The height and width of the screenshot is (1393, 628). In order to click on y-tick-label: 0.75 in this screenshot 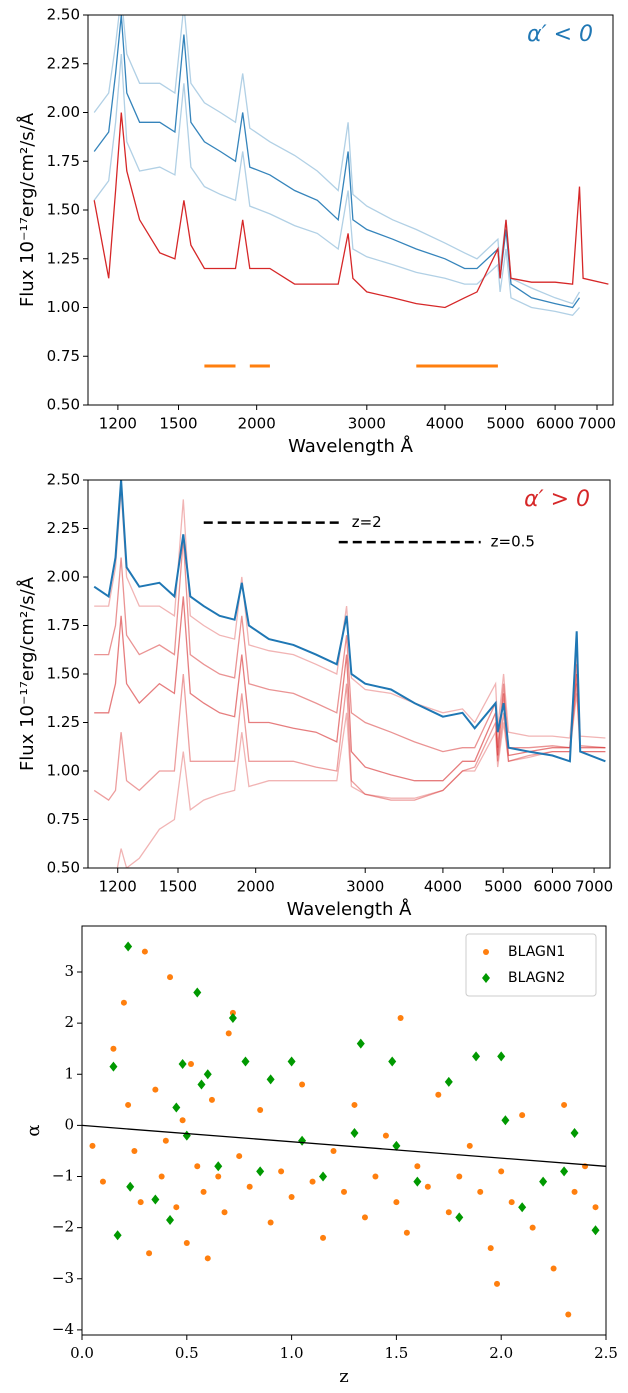, I will do `click(63, 356)`.